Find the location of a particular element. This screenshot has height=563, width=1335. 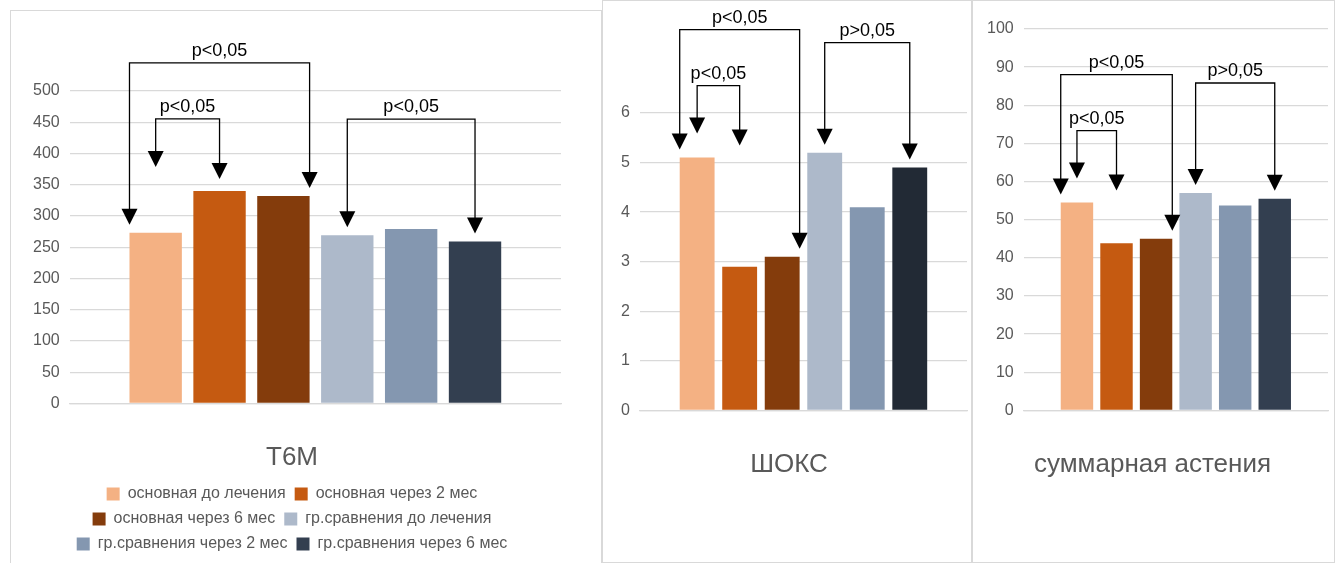

legend-label: гр.сравнения через 6 мес is located at coordinates (412, 543).